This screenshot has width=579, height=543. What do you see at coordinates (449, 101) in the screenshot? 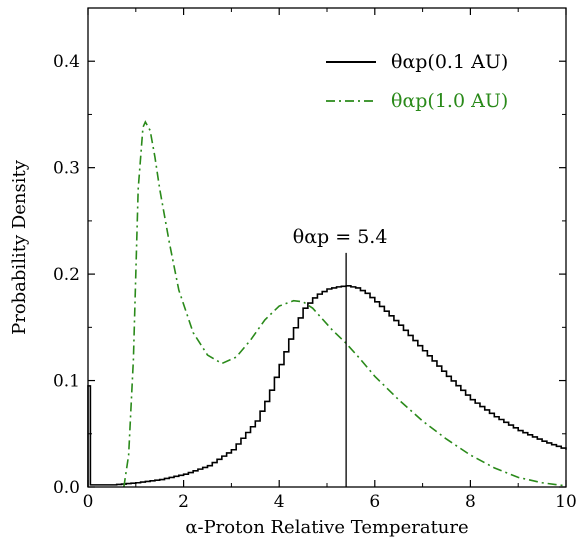
I see `legend-label-1-0au: θαp(1.0 AU)` at bounding box center [449, 101].